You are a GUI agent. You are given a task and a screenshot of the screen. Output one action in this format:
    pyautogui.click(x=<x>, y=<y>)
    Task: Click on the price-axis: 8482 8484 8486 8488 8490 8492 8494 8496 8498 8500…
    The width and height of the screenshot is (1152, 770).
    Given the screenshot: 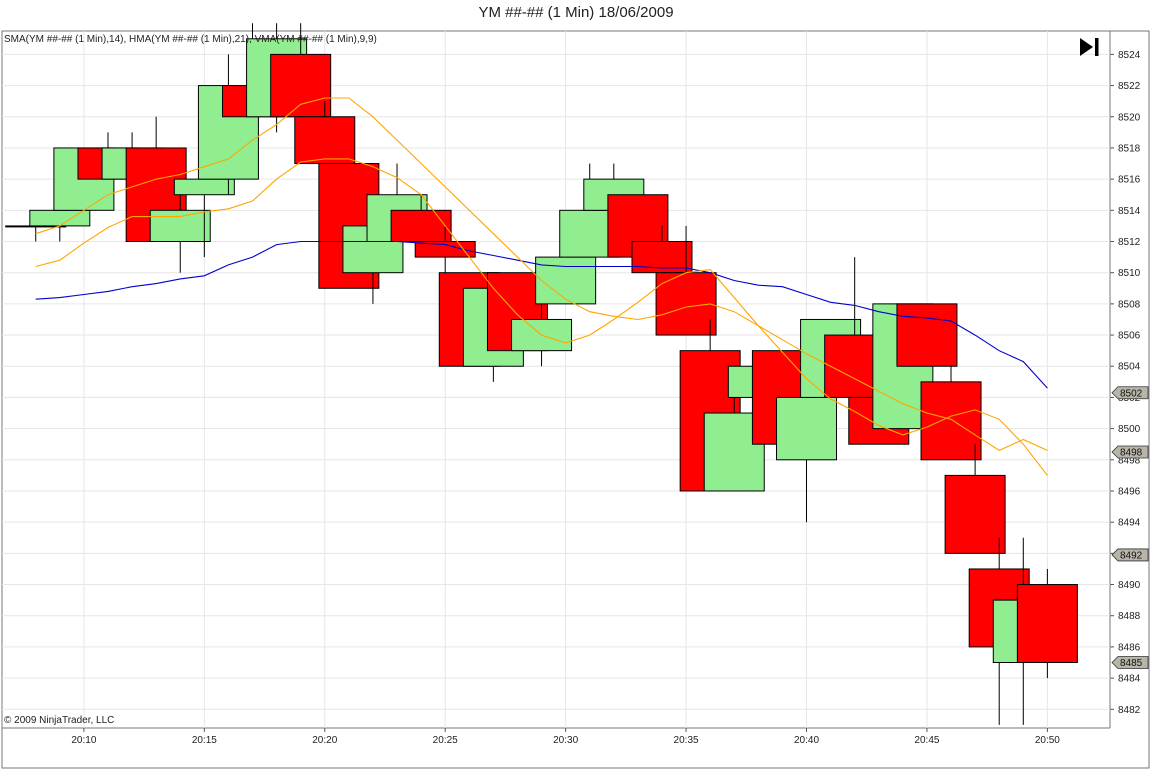 What is the action you would take?
    pyautogui.click(x=1125, y=383)
    